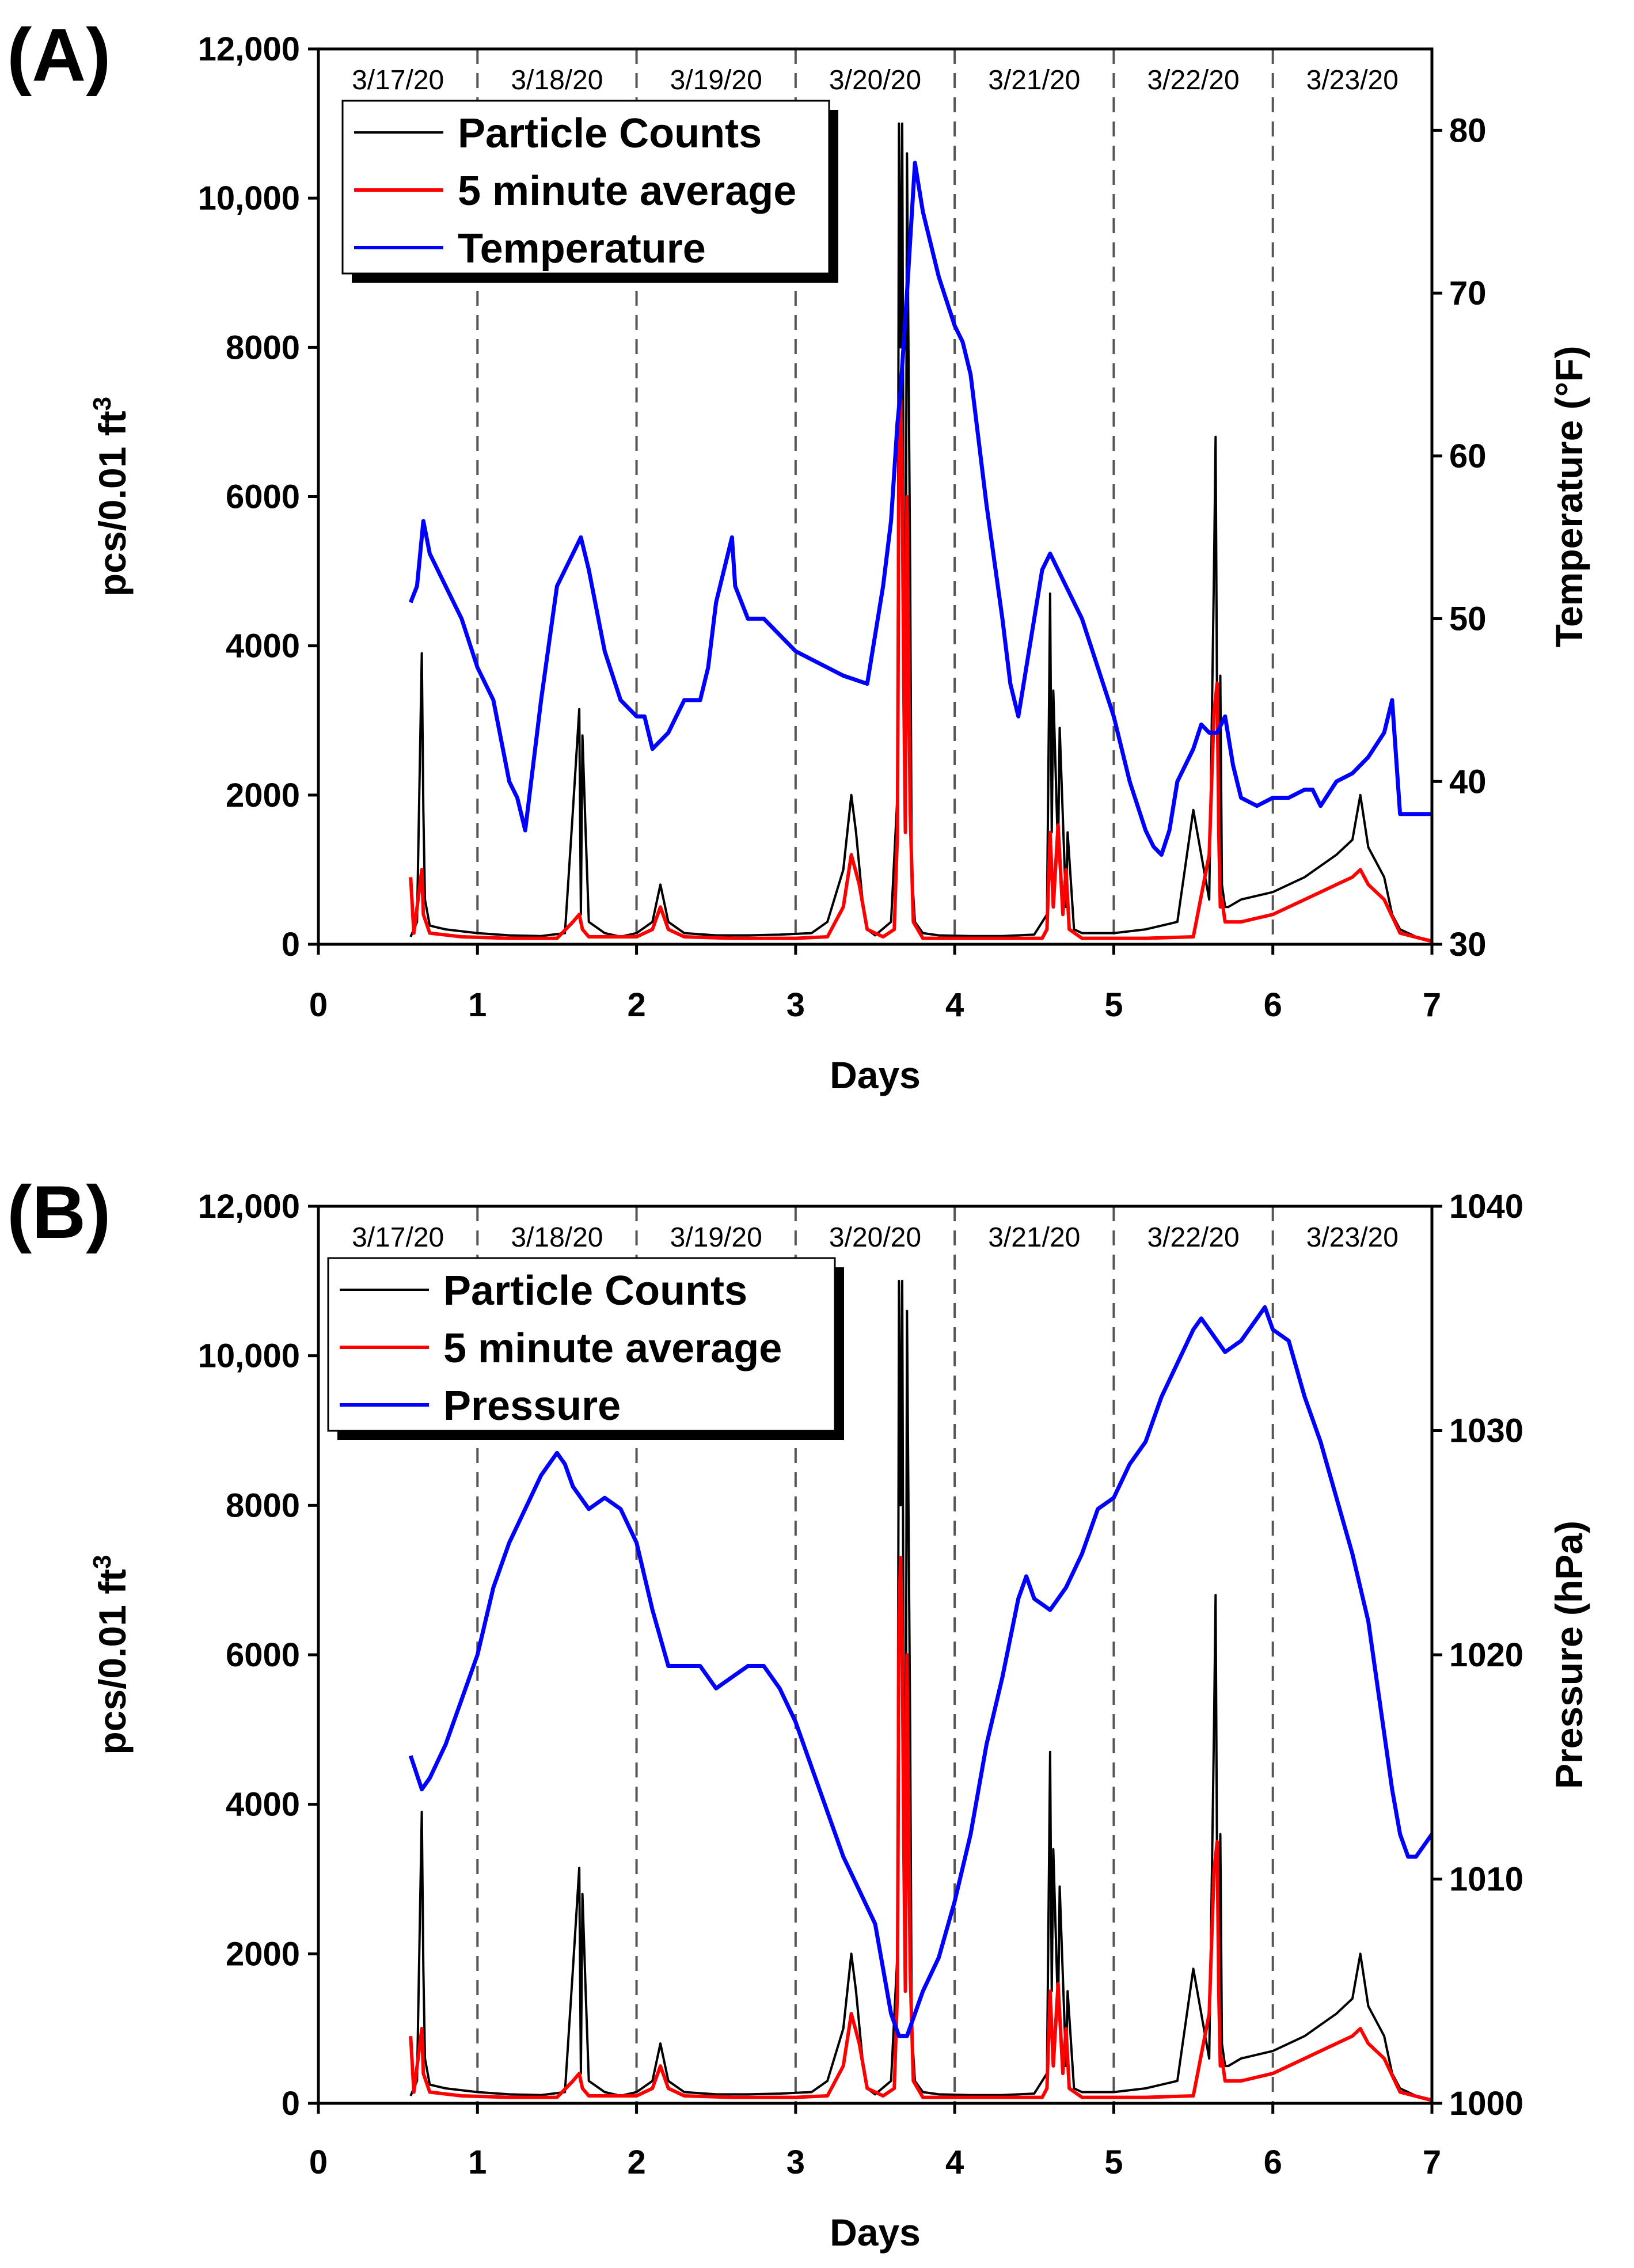 Image resolution: width=1634 pixels, height=2268 pixels. Describe the element at coordinates (1486, 1655) in the screenshot. I see `y-right-tick-label: 1020` at that location.